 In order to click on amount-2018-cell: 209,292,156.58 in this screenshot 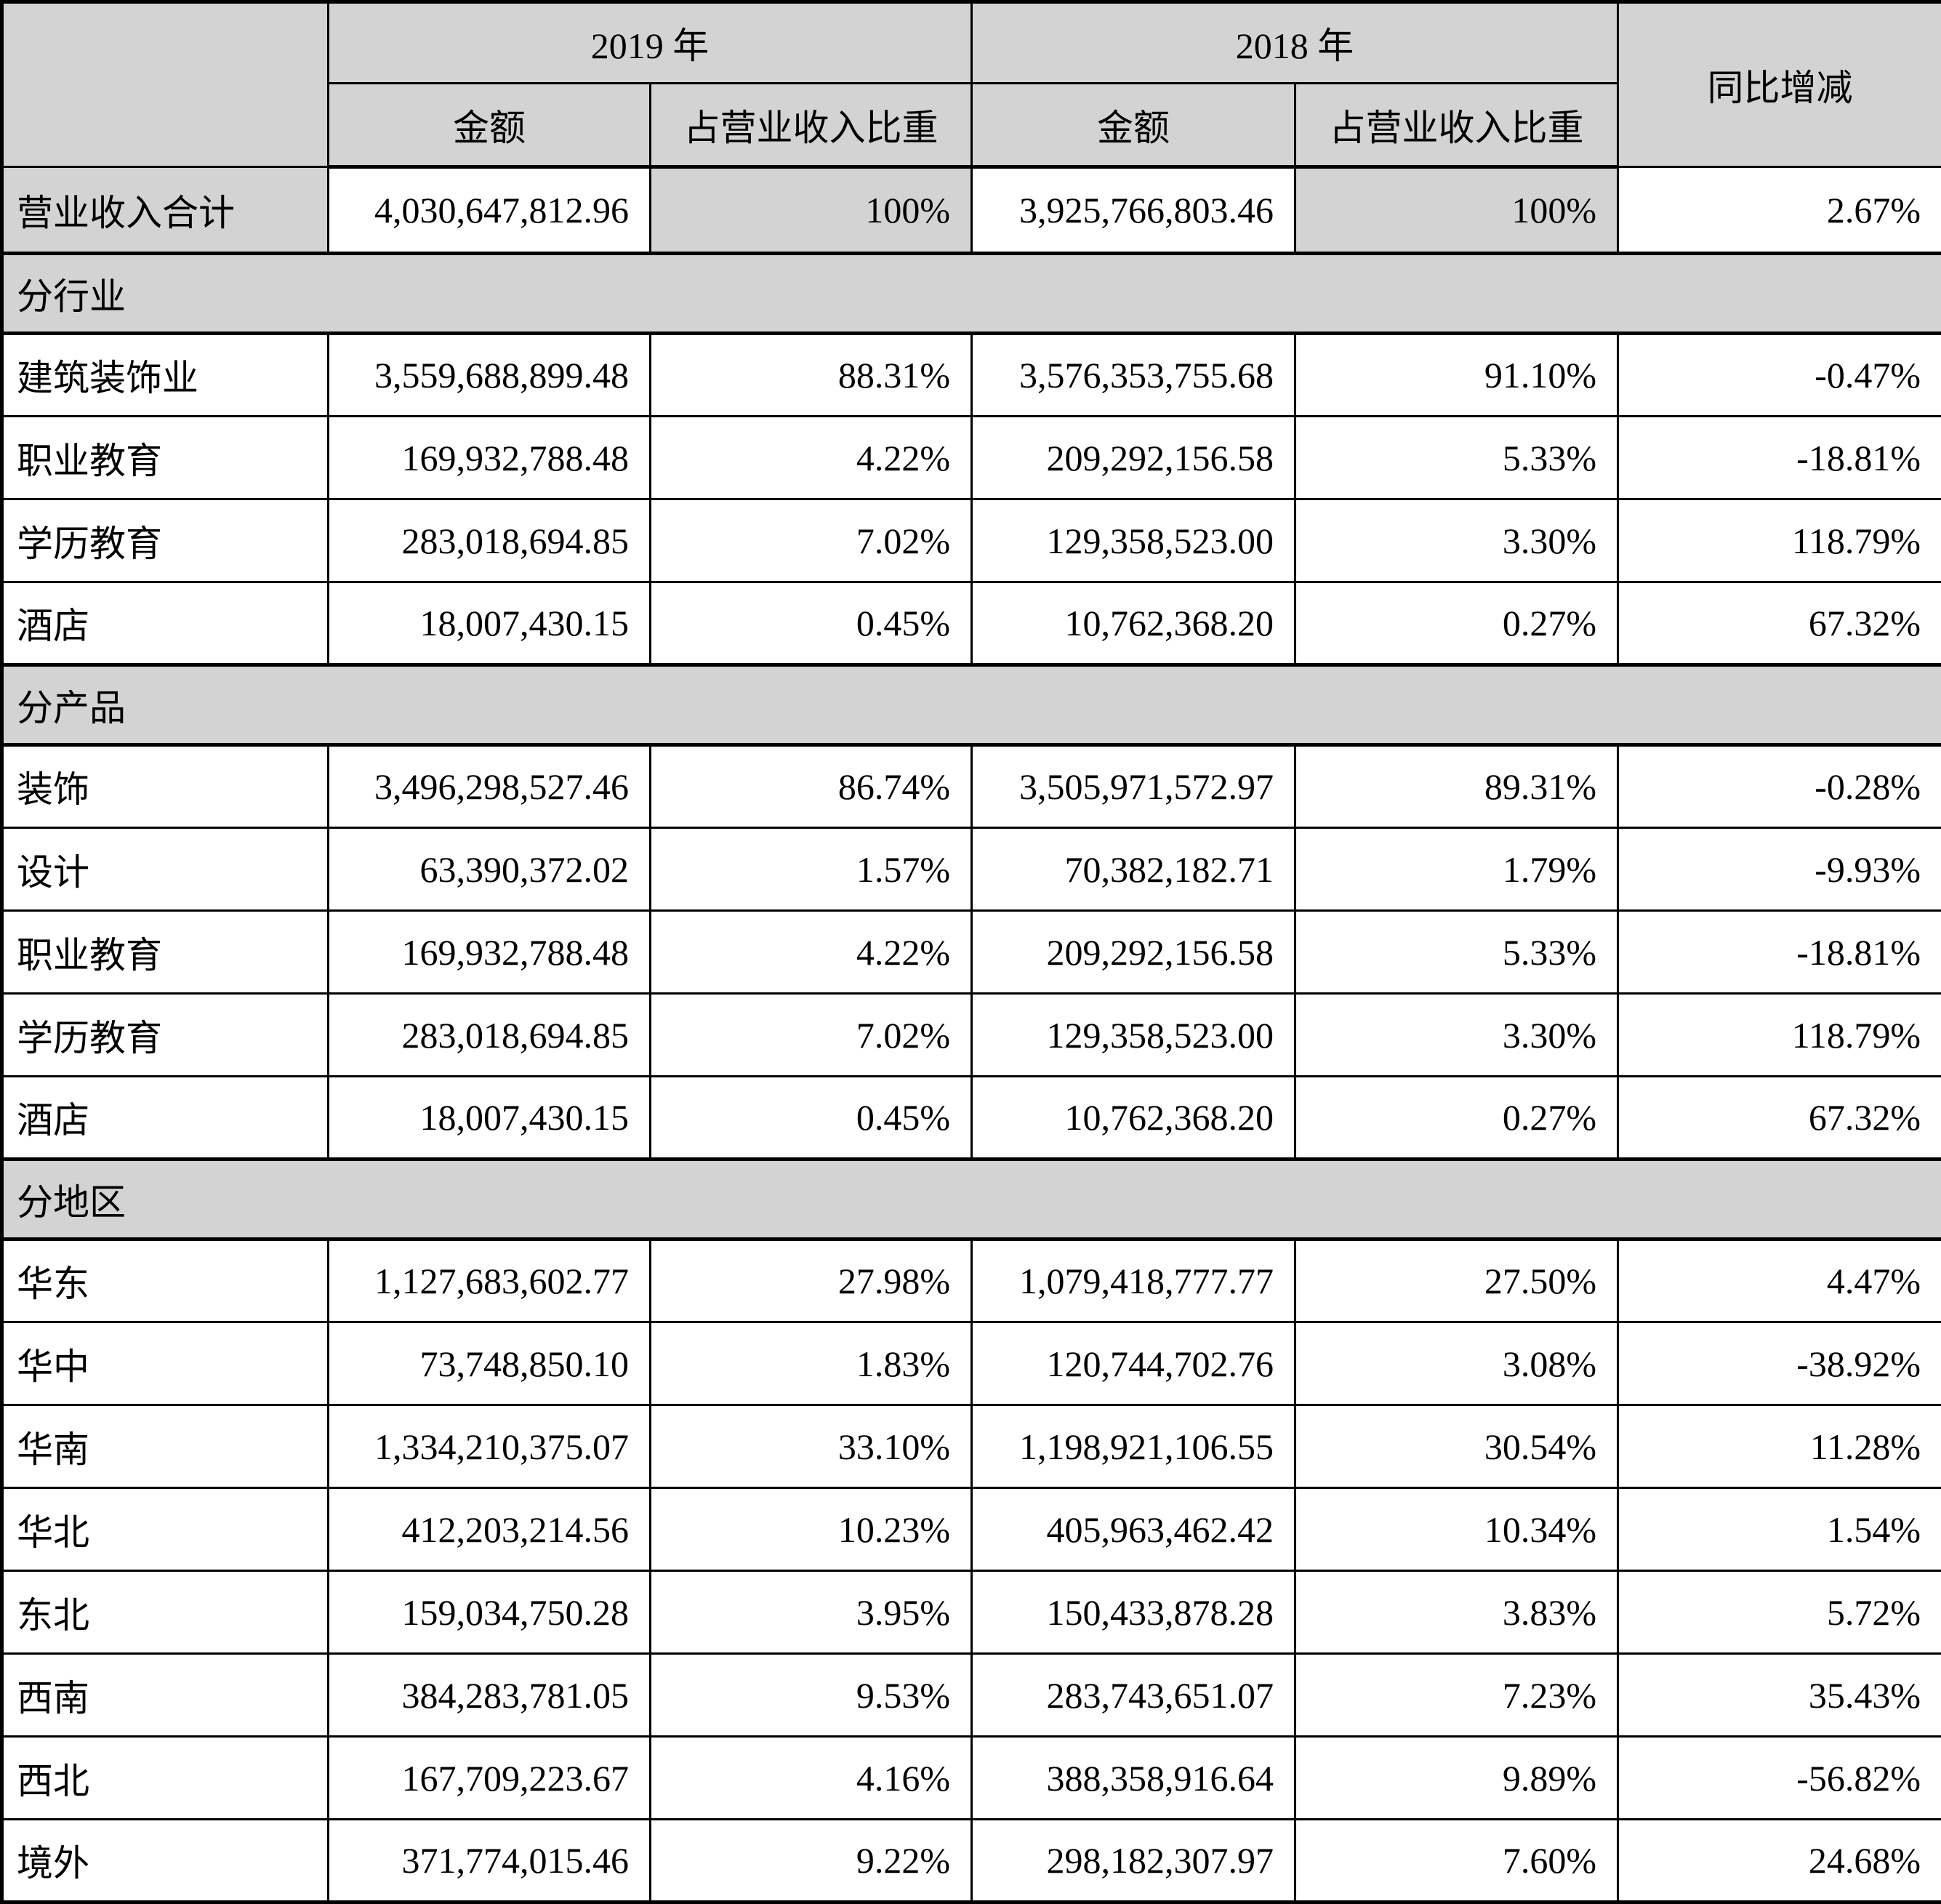, I will do `click(1133, 458)`.